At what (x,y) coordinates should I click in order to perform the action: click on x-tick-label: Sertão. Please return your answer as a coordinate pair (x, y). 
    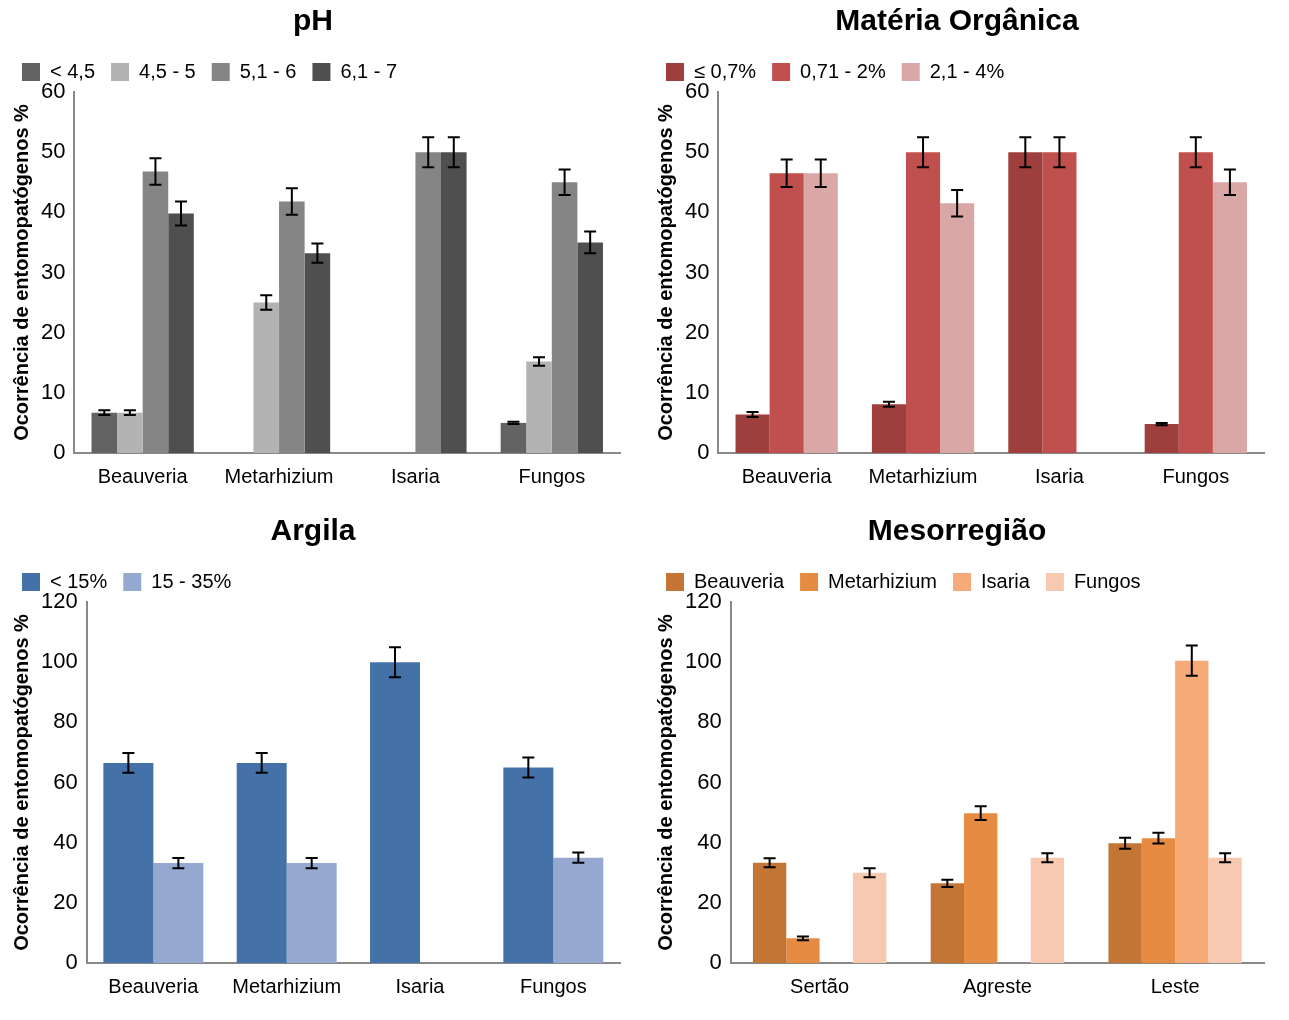
    Looking at the image, I should click on (820, 985).